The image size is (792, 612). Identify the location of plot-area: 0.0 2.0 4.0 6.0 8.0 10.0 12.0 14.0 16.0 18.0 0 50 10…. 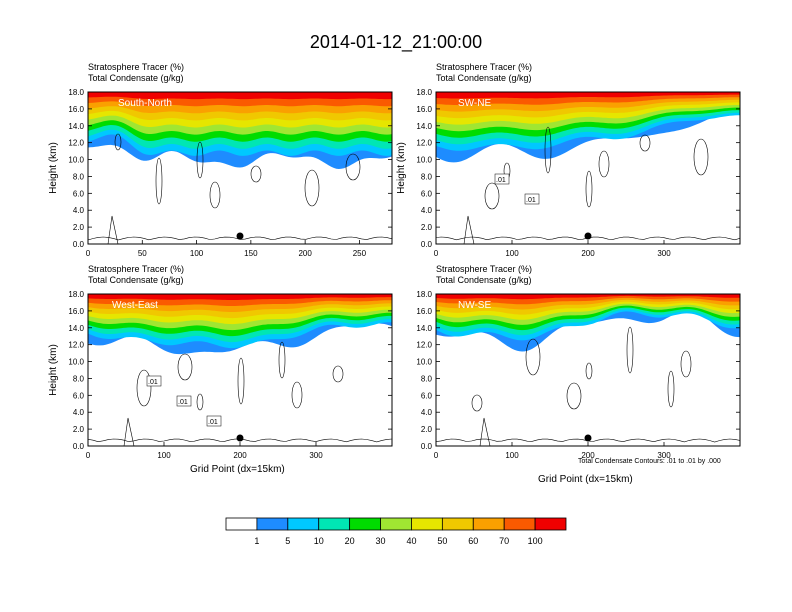
(220, 173).